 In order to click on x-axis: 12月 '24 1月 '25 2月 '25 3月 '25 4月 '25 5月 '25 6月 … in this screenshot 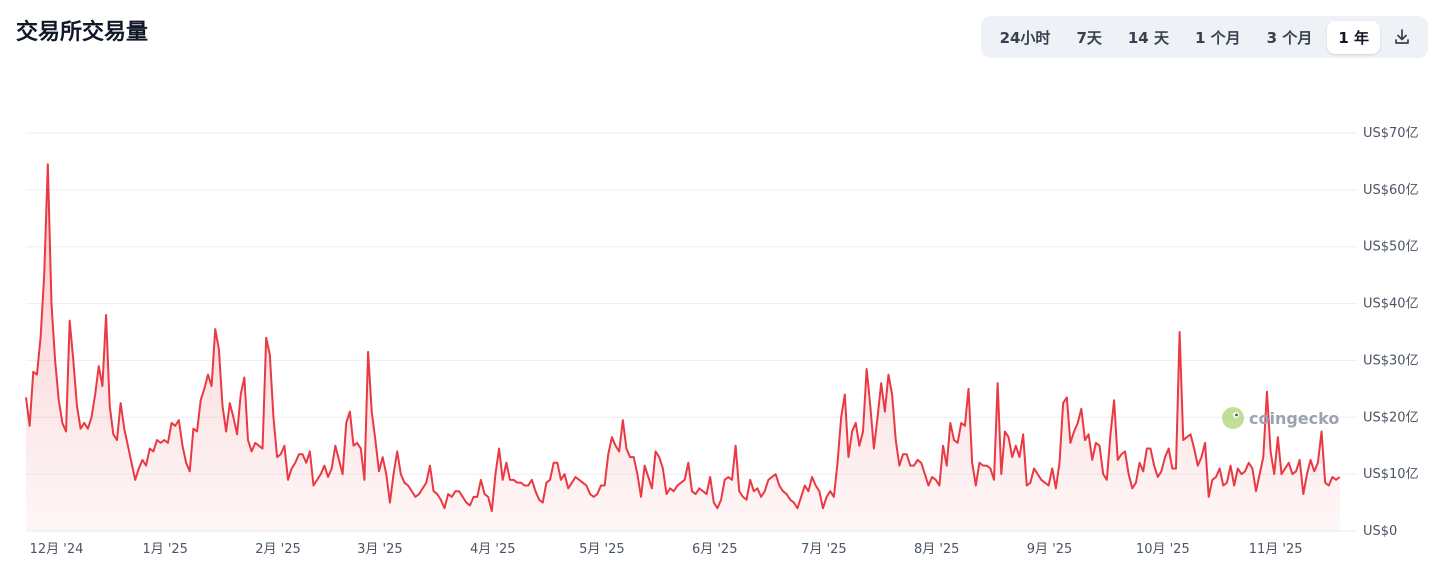, I will do `click(666, 549)`.